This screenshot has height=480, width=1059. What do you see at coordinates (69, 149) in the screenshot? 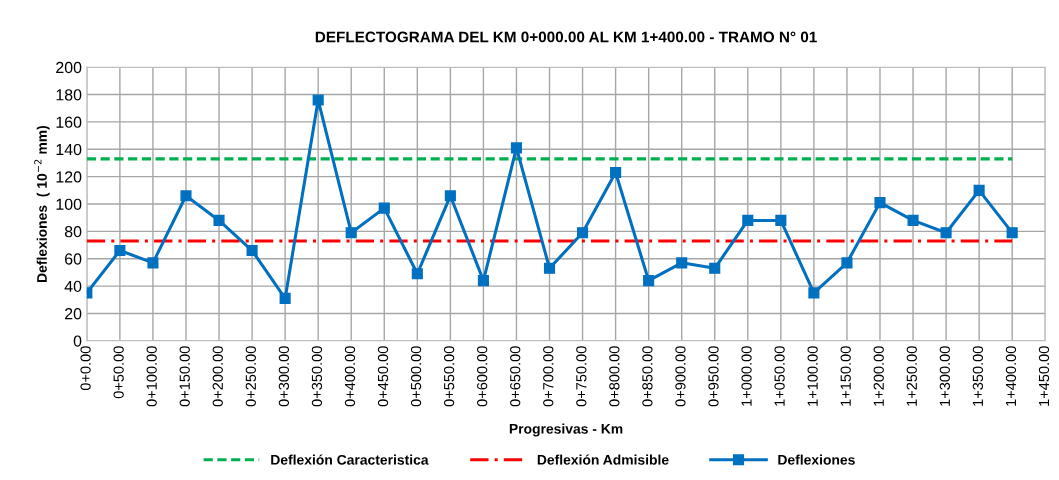
I see `y-tick-label: 140` at bounding box center [69, 149].